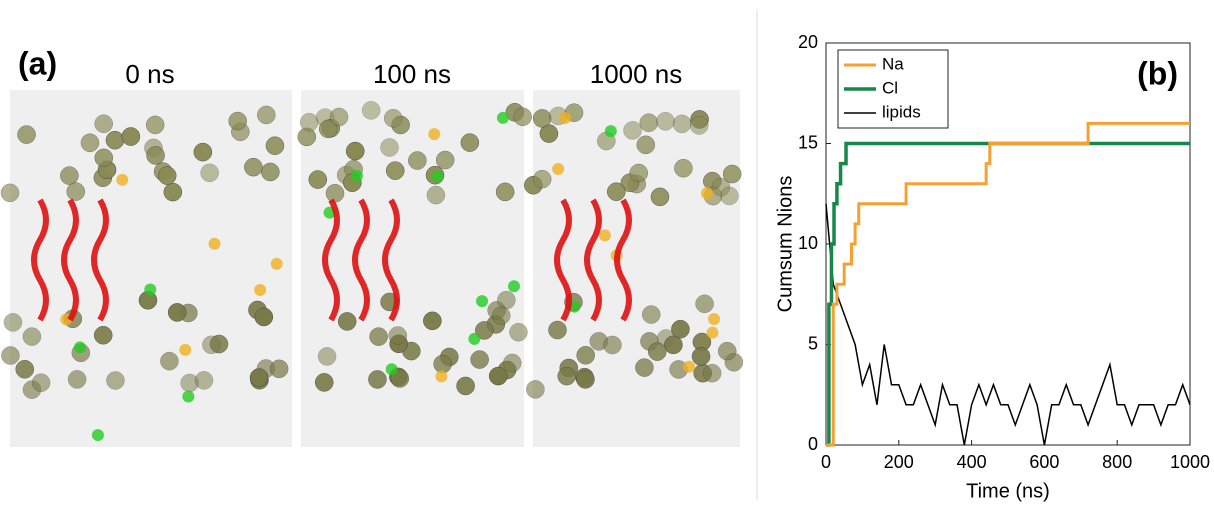 The height and width of the screenshot is (512, 1214). What do you see at coordinates (412, 74) in the screenshot?
I see `snapshot-title: 100 ns` at bounding box center [412, 74].